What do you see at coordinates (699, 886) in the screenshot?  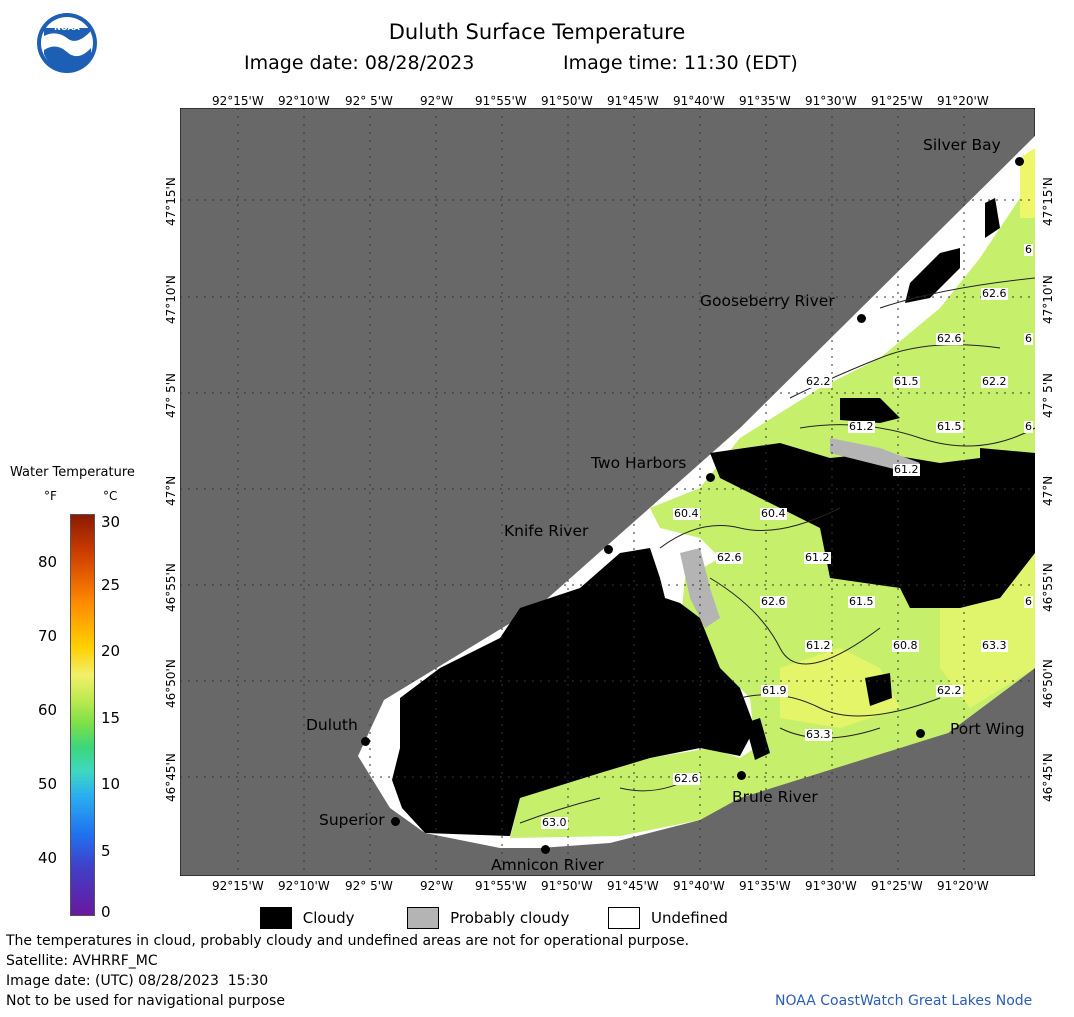 I see `lon-tick: 91°40'W` at bounding box center [699, 886].